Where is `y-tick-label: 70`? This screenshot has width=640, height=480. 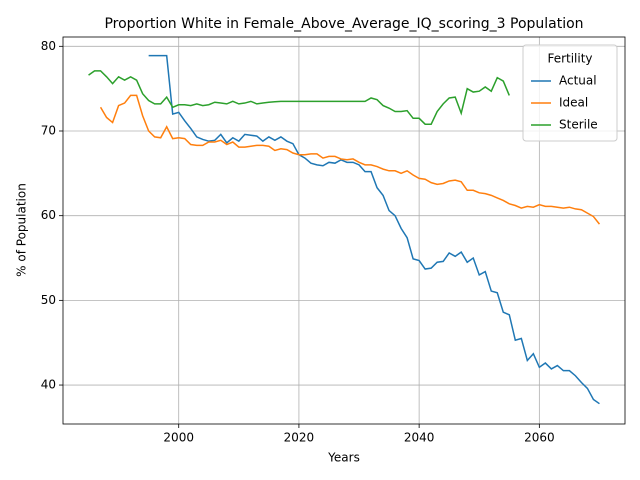 y-tick-label: 70 is located at coordinates (48, 130).